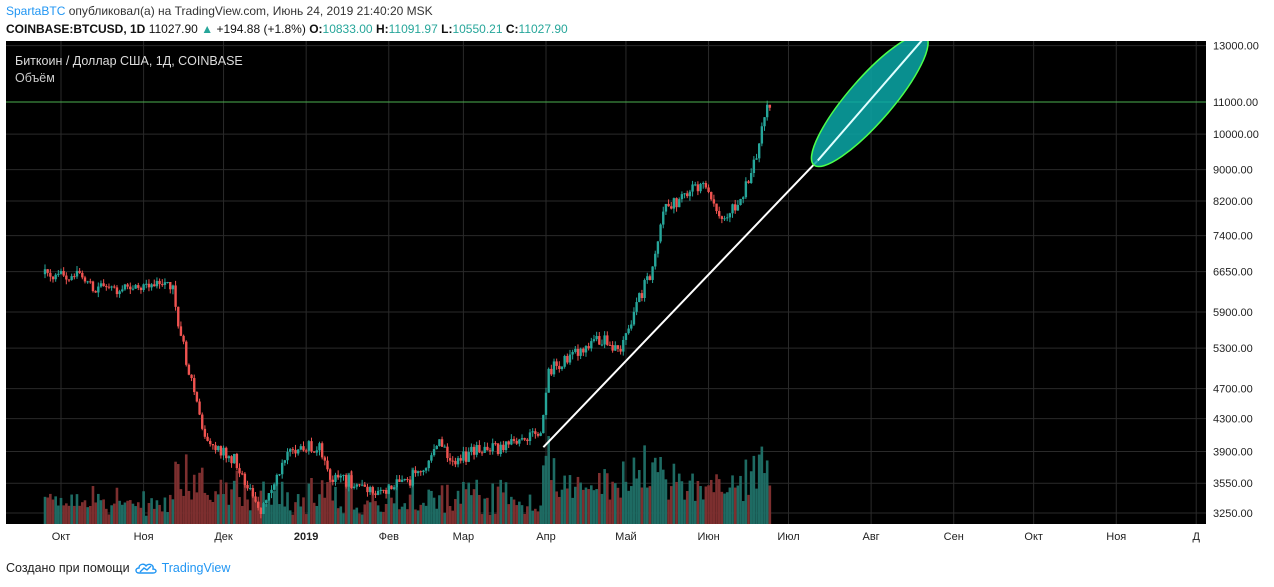  What do you see at coordinates (869, 110) in the screenshot?
I see `projection-ellipse` at bounding box center [869, 110].